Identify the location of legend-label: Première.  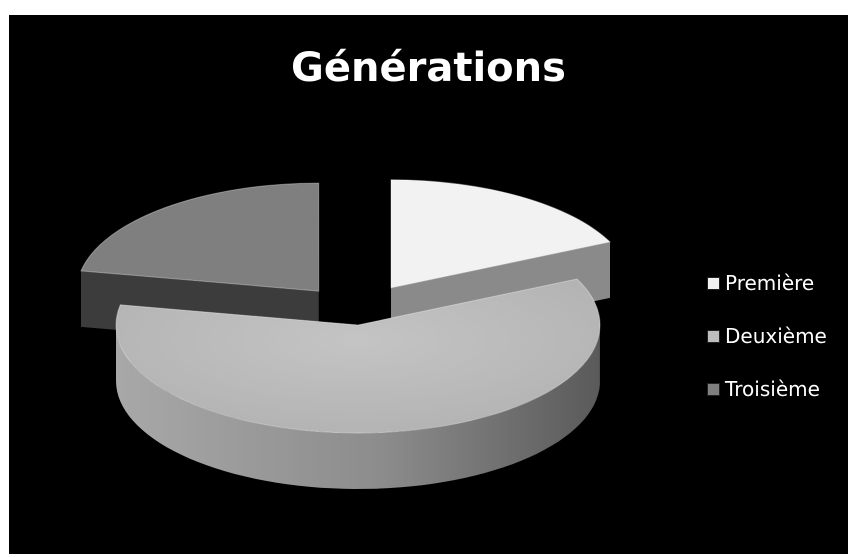
(770, 283).